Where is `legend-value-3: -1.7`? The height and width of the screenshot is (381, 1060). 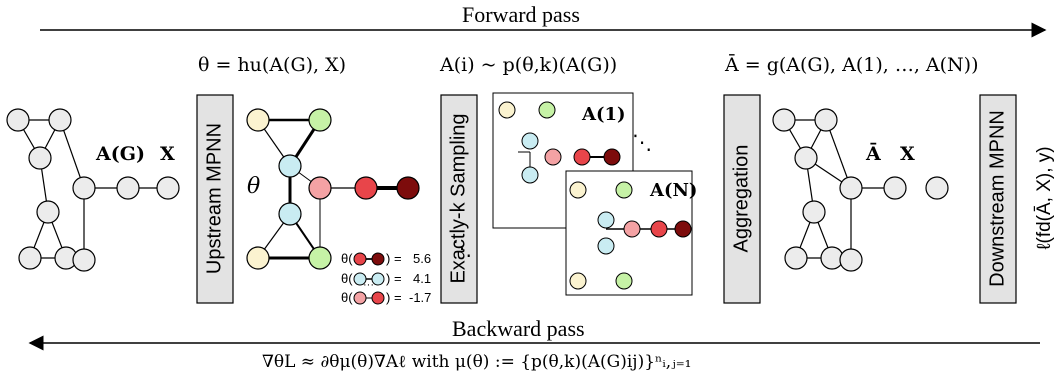 legend-value-3: -1.7 is located at coordinates (420, 297).